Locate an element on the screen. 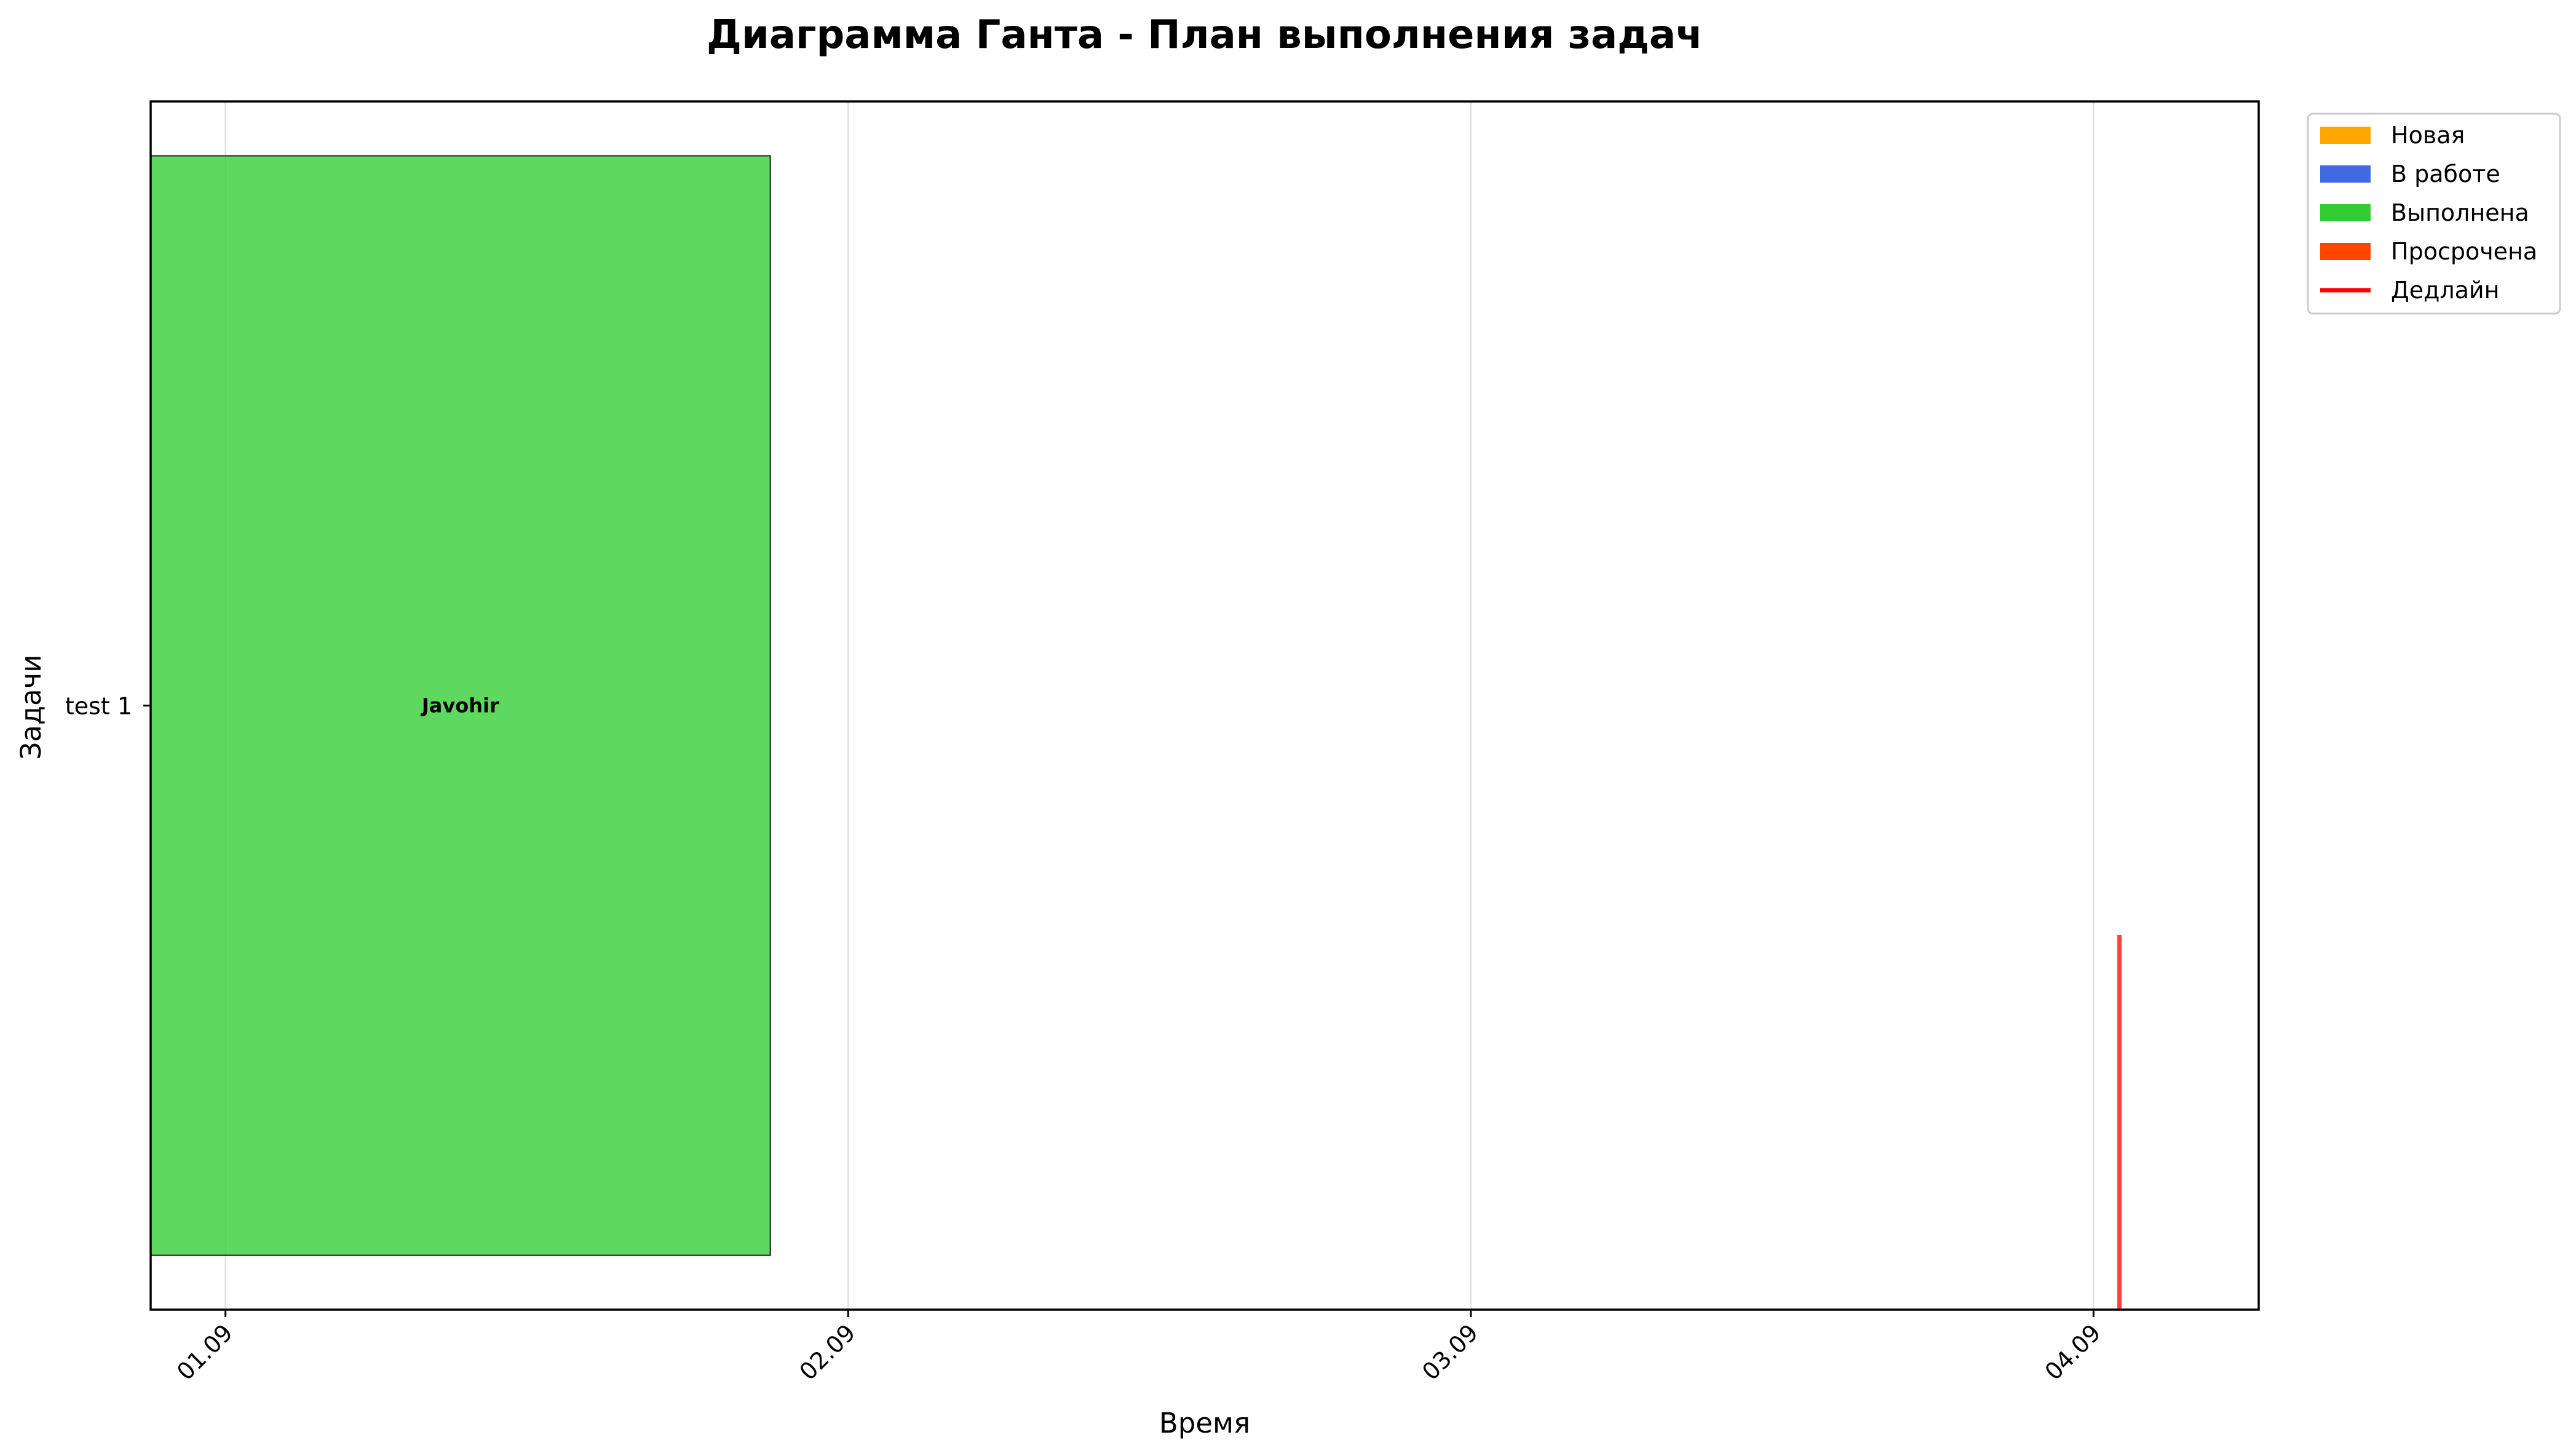 This screenshot has height=1456, width=2576. legend: Новая В работе Выполнена Просрочена Дедлайн is located at coordinates (2434, 214).